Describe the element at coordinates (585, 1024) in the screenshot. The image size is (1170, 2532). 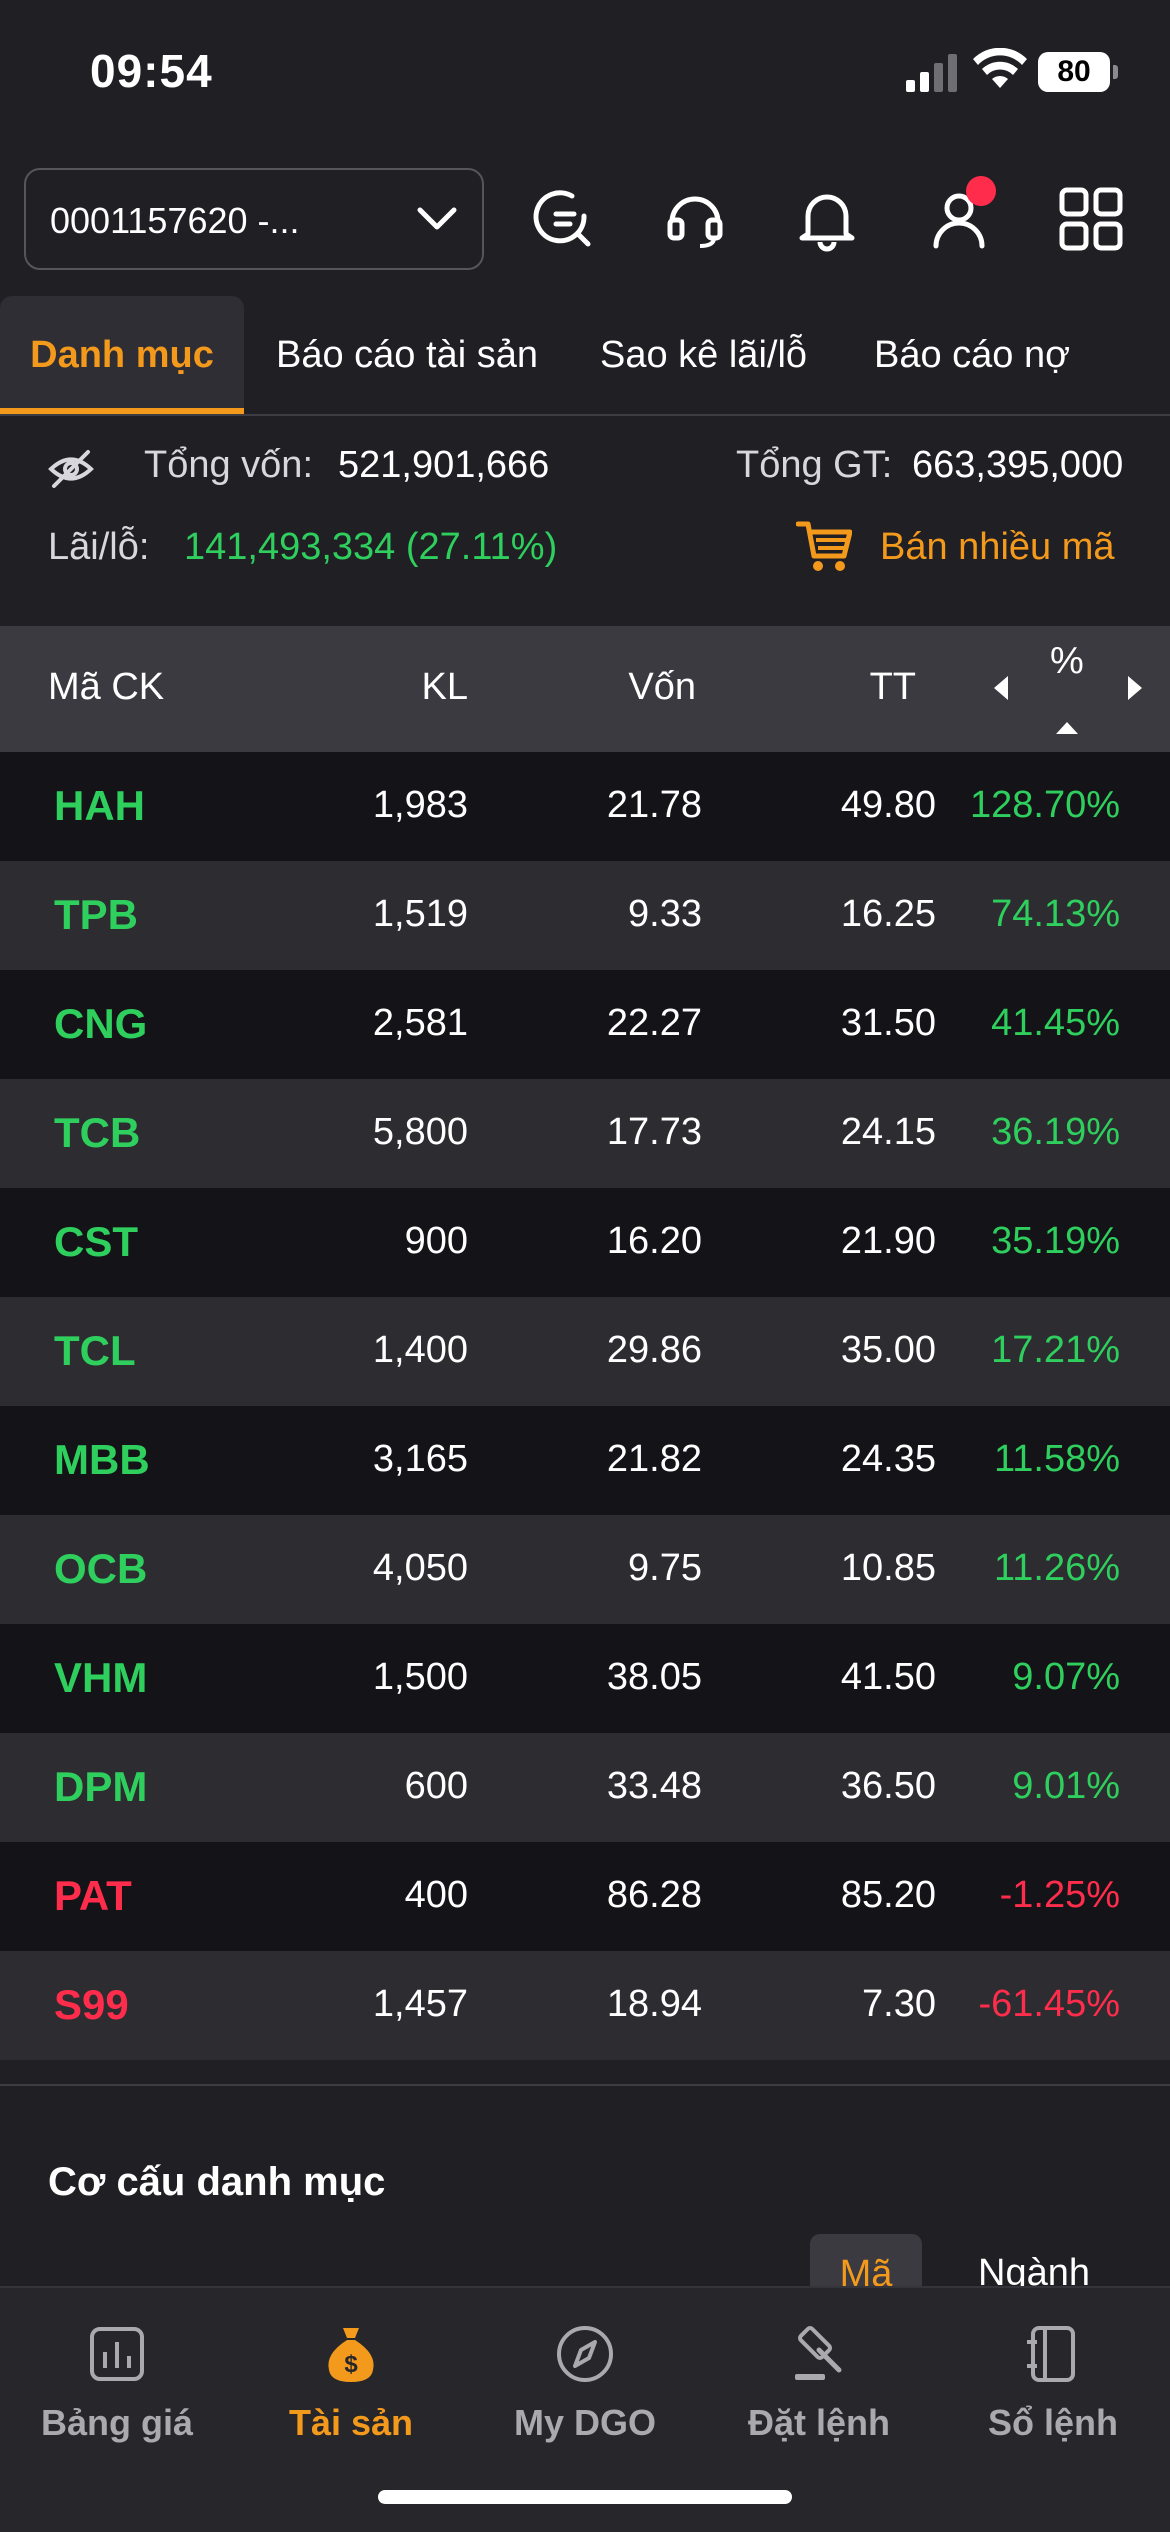
I see `table-row: CNG 2,581 22.27 31.50 41.45%` at that location.